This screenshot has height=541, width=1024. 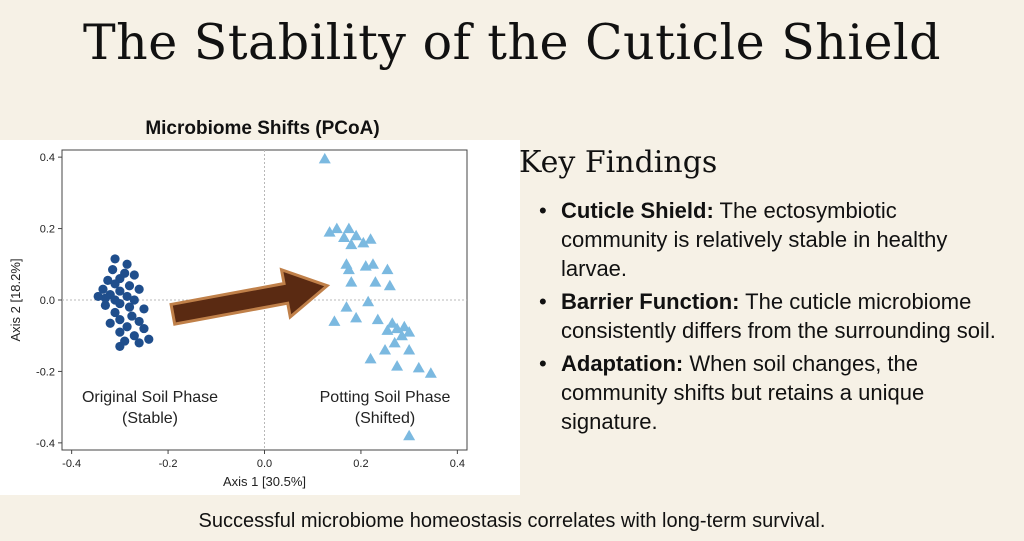 What do you see at coordinates (650, 301) in the screenshot?
I see `finding-term: Barrier Function:` at bounding box center [650, 301].